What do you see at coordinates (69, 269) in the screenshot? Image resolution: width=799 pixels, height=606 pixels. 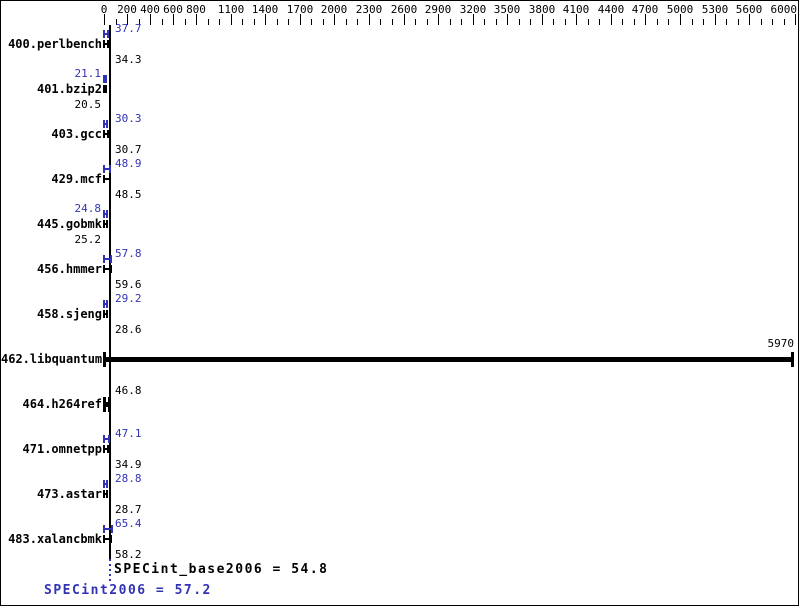 I see `benchmark-name: 456.hmmer` at bounding box center [69, 269].